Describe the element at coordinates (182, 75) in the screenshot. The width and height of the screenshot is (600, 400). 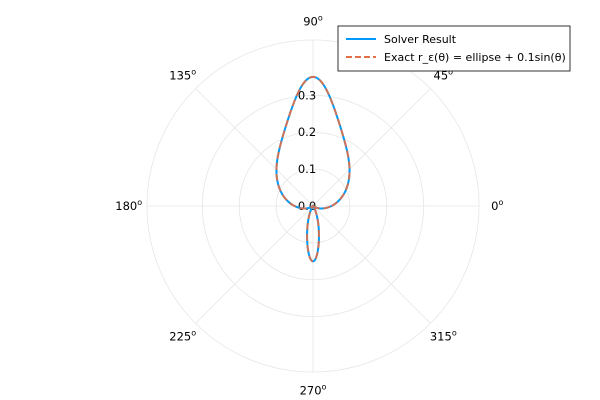
I see `angular-tick-label: 135o` at that location.